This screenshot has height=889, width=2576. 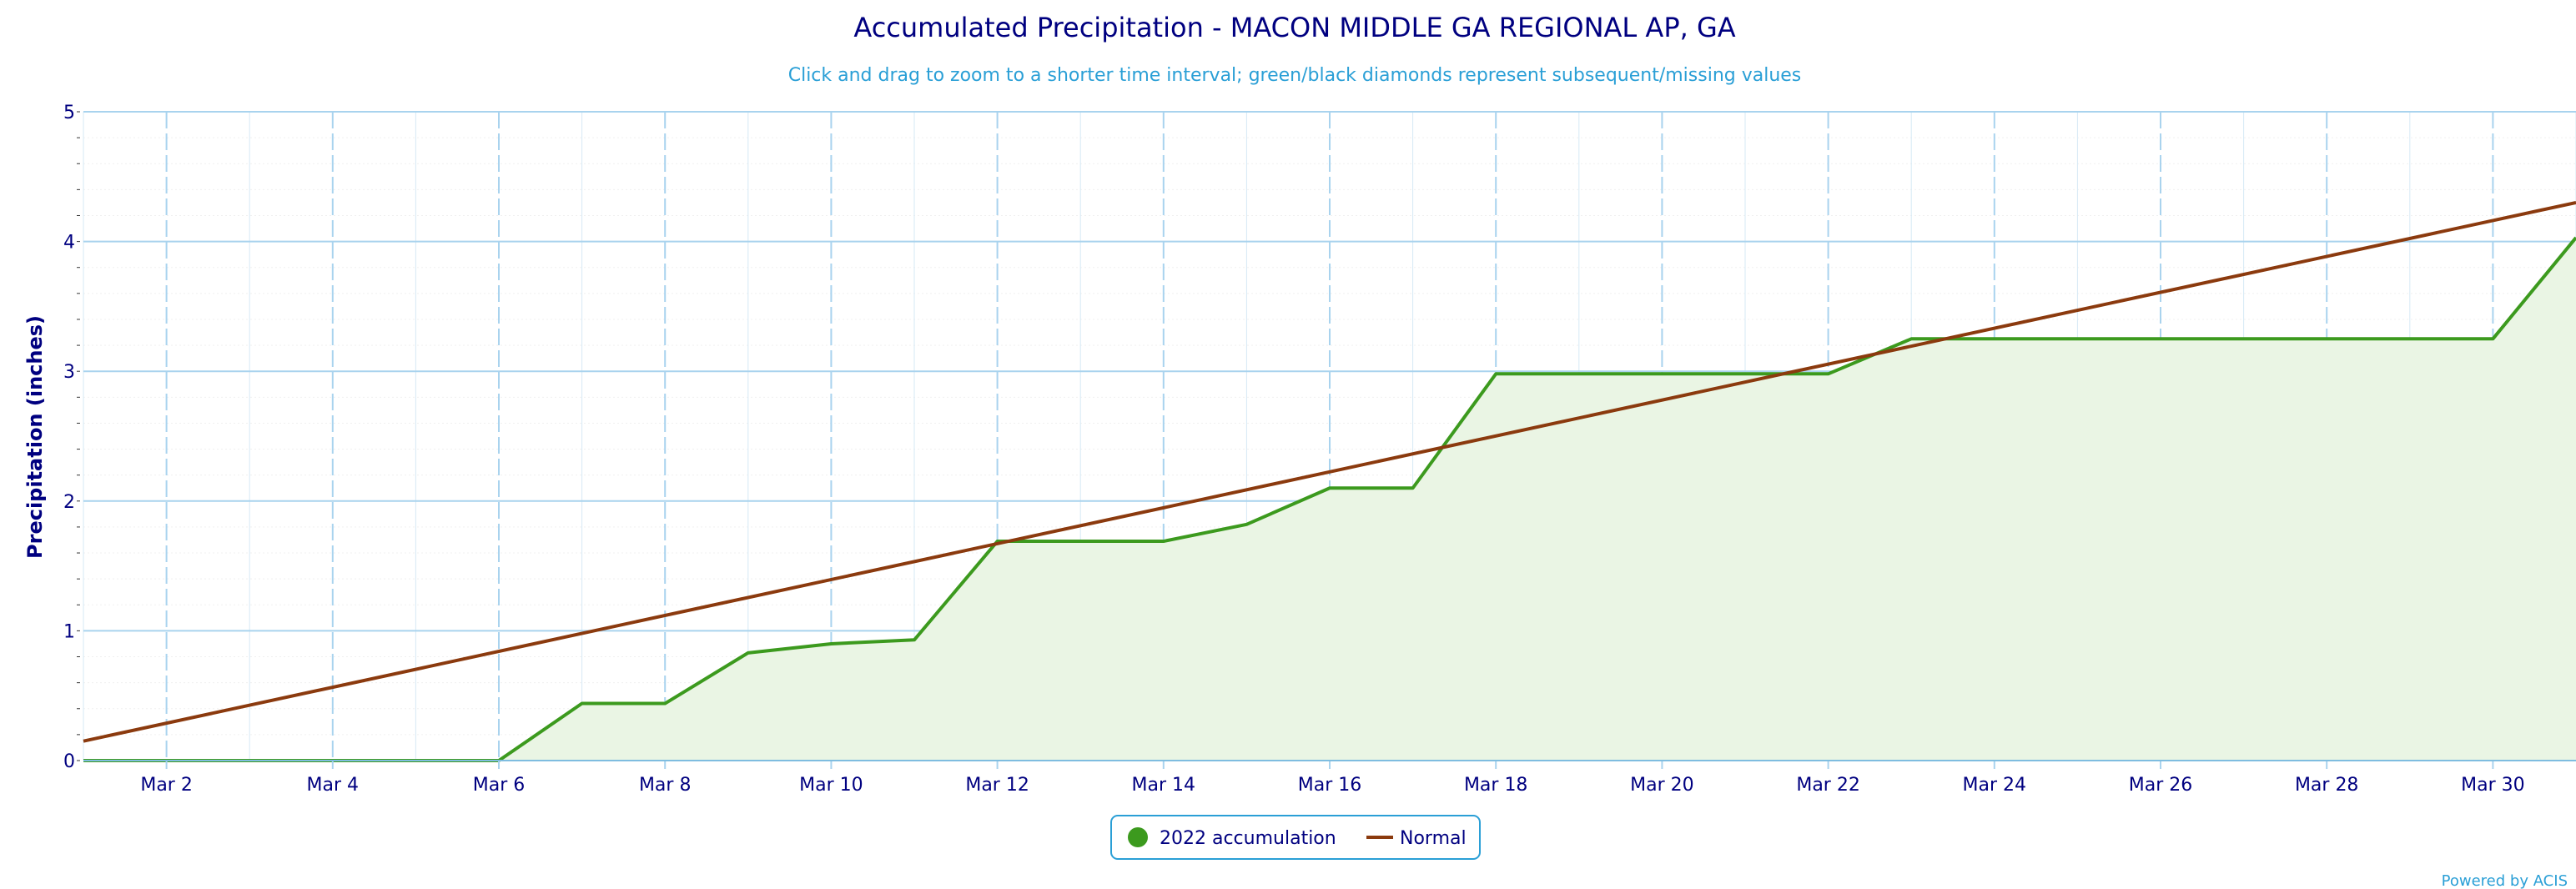 What do you see at coordinates (2327, 785) in the screenshot?
I see `x-tick-label: Mar 28` at bounding box center [2327, 785].